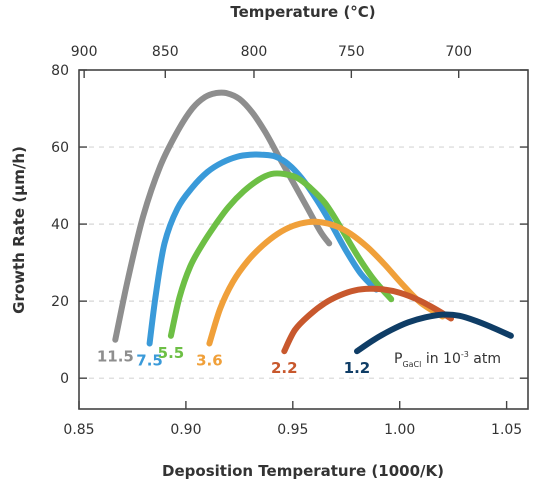 The width and height of the screenshot is (548, 502). I want to click on x2-tick-label-4: 700, so click(458, 52).